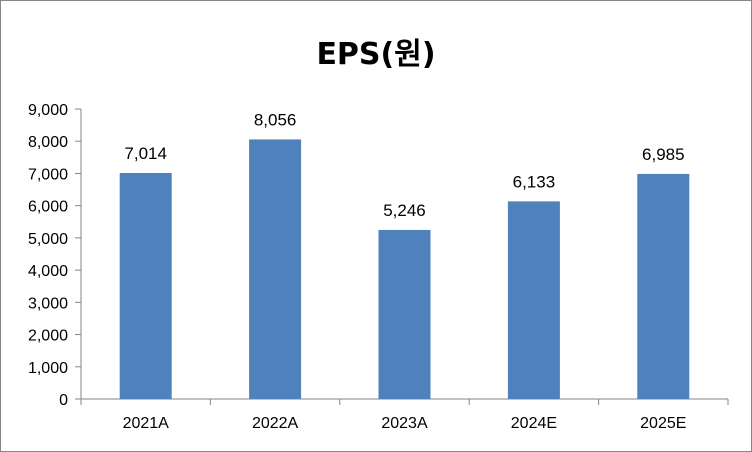 This screenshot has width=752, height=452. Describe the element at coordinates (663, 423) in the screenshot. I see `x-tick-label: 2025E` at that location.